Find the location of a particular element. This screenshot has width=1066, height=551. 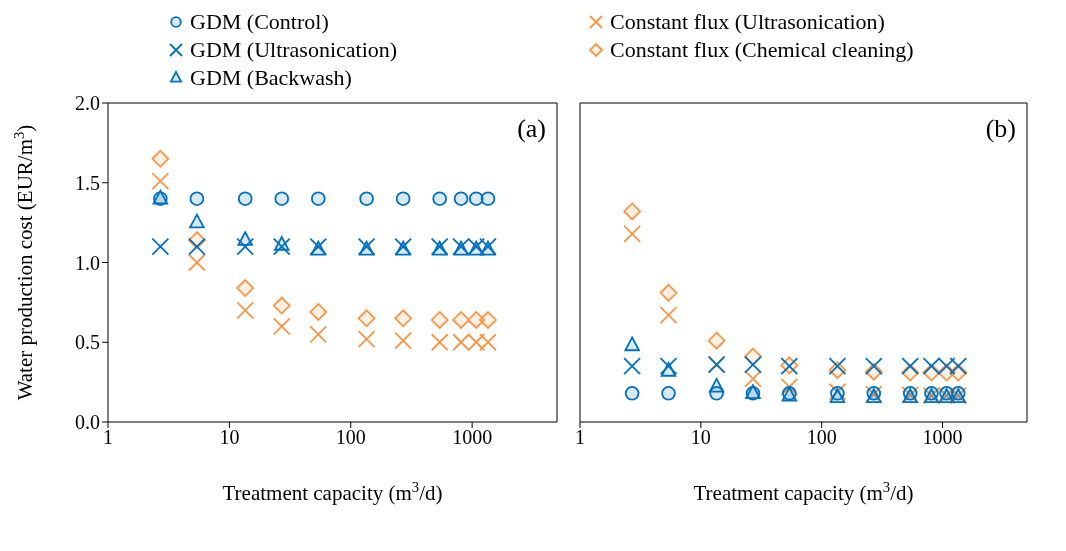

y-tick-label: 1.0 is located at coordinates (87, 262).